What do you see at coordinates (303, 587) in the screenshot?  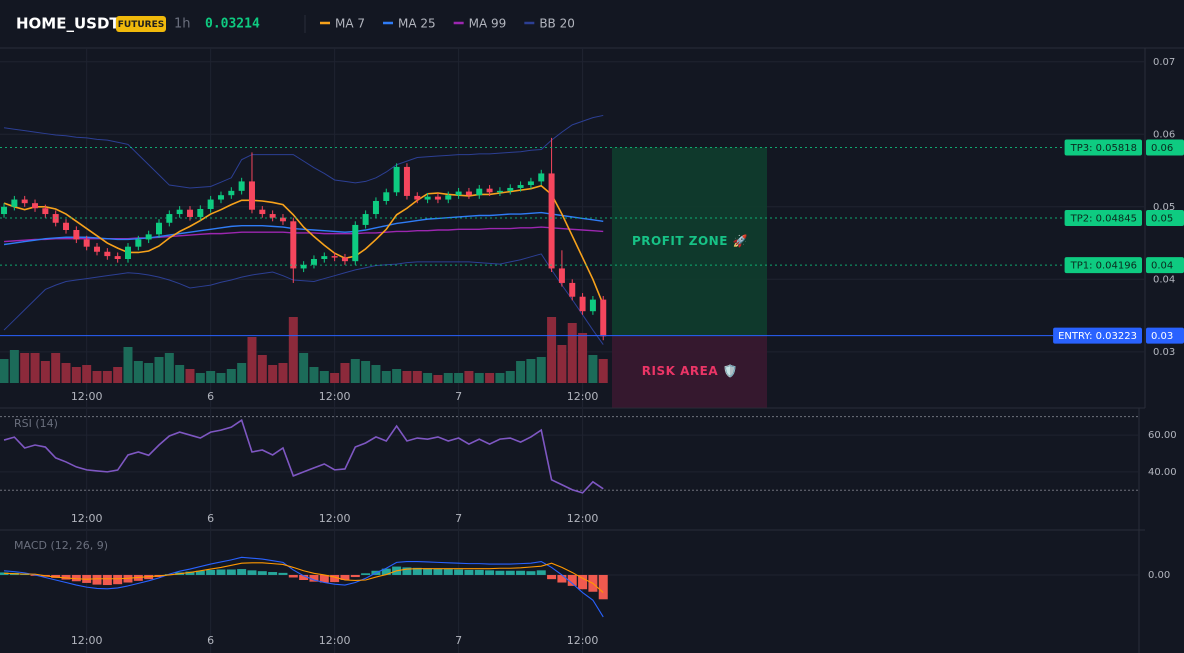 I see `macd-line` at bounding box center [303, 587].